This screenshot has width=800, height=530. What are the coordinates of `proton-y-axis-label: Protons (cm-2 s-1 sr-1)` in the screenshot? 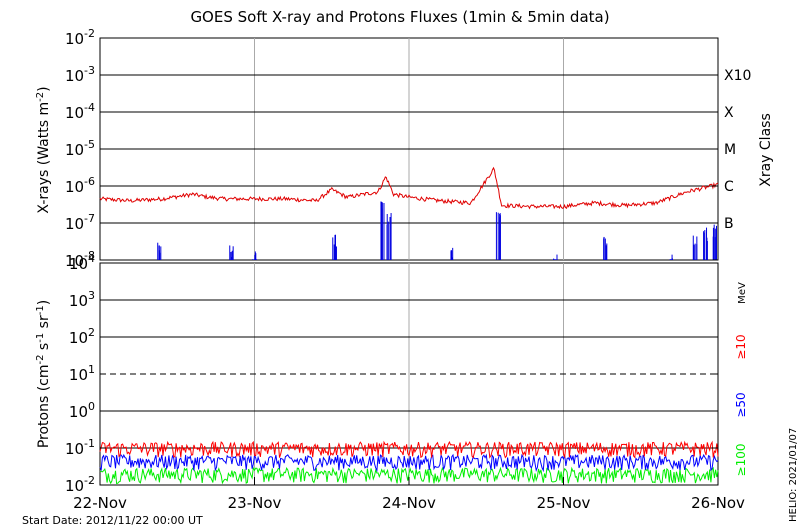 It's located at (44, 374).